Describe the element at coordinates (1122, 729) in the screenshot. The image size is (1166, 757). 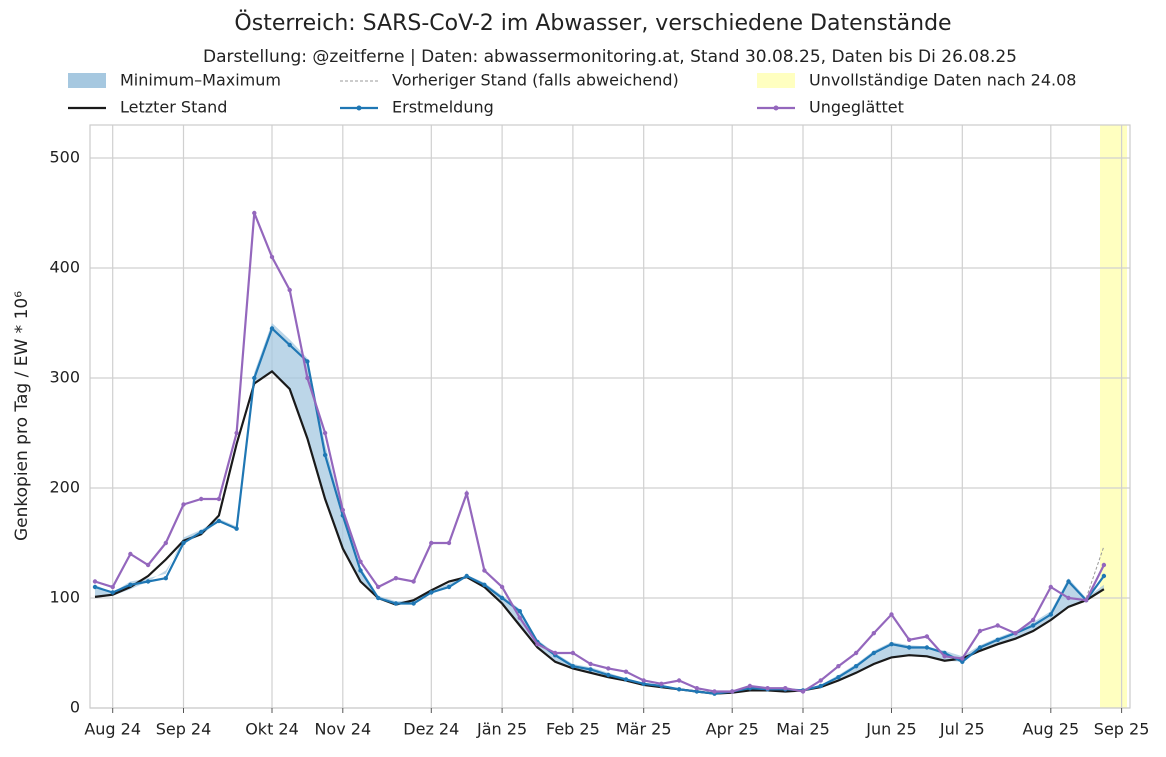
I see `x-tick-label: Sep 25` at that location.